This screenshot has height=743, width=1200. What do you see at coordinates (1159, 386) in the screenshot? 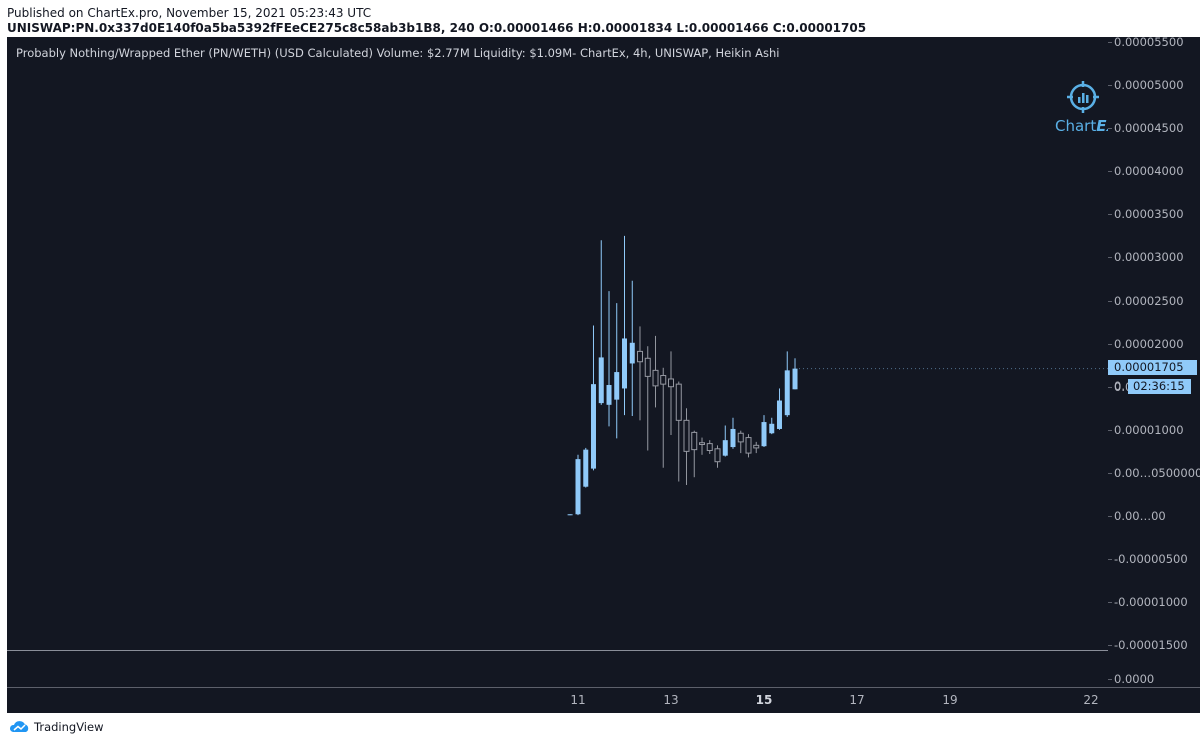
I see `bar-countdown-label: 02:36:15` at bounding box center [1159, 386].